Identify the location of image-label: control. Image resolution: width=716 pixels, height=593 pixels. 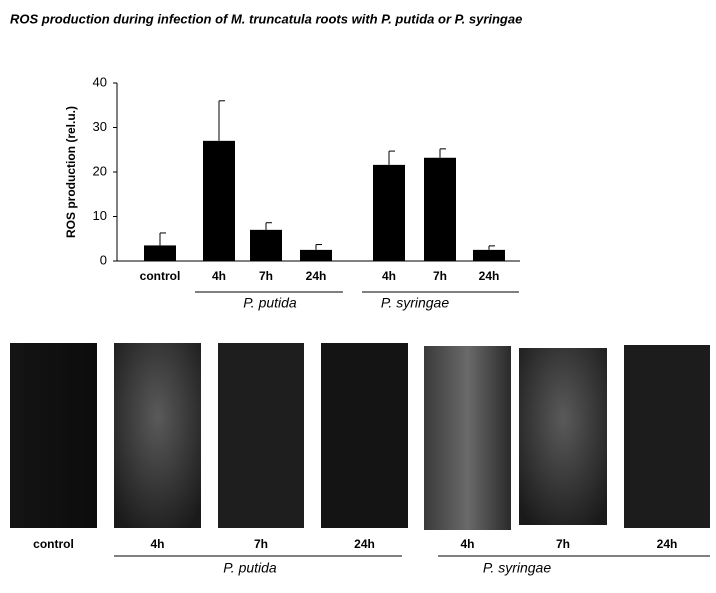
(53, 544).